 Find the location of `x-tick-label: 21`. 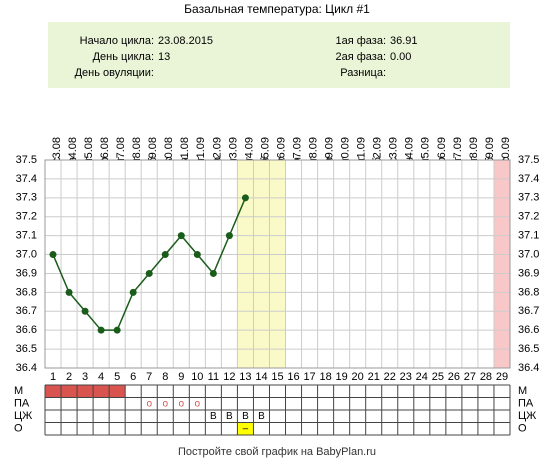

x-tick-label: 21 is located at coordinates (374, 377).